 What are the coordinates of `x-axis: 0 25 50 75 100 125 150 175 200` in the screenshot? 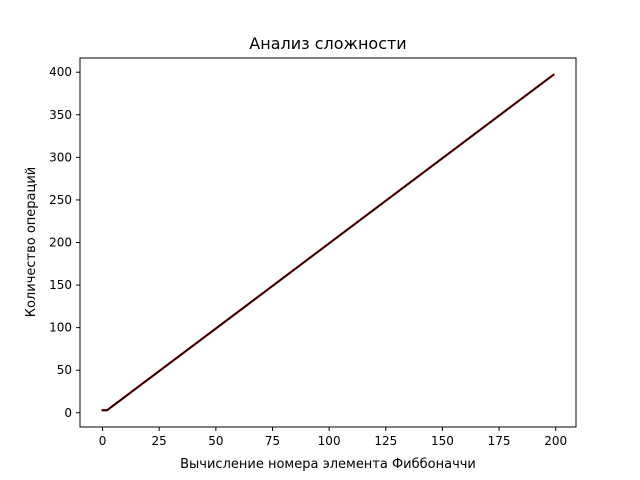 It's located at (333, 437).